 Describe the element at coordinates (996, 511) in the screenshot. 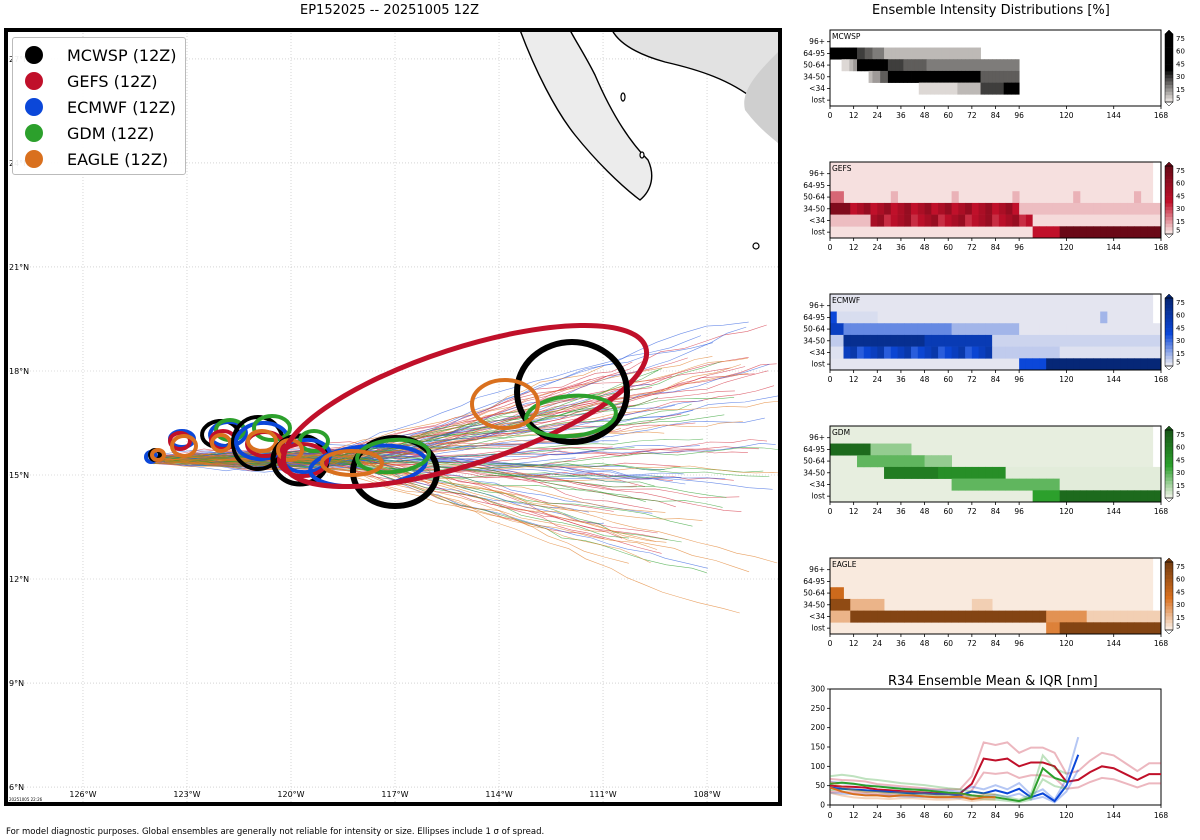

I see `x-tick-label: 84` at that location.